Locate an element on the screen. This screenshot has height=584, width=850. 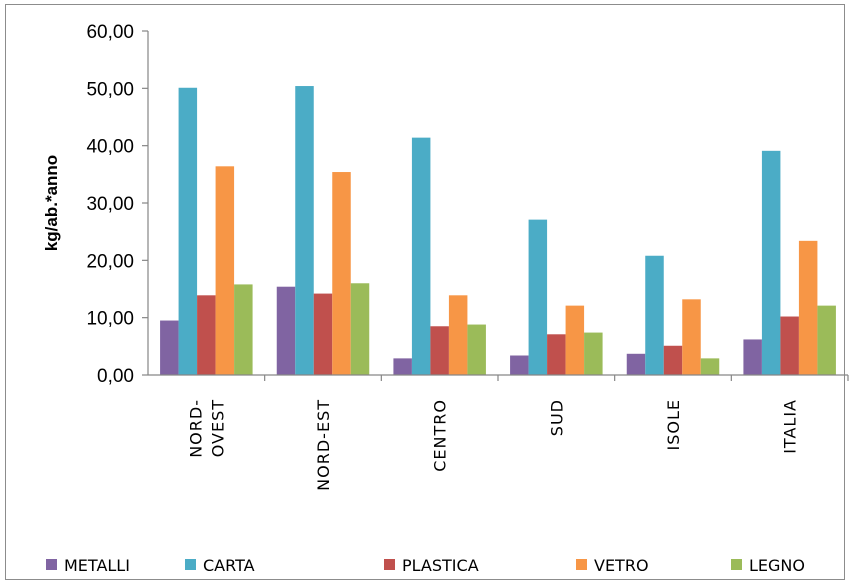
x-category-label: SUD is located at coordinates (556, 417).